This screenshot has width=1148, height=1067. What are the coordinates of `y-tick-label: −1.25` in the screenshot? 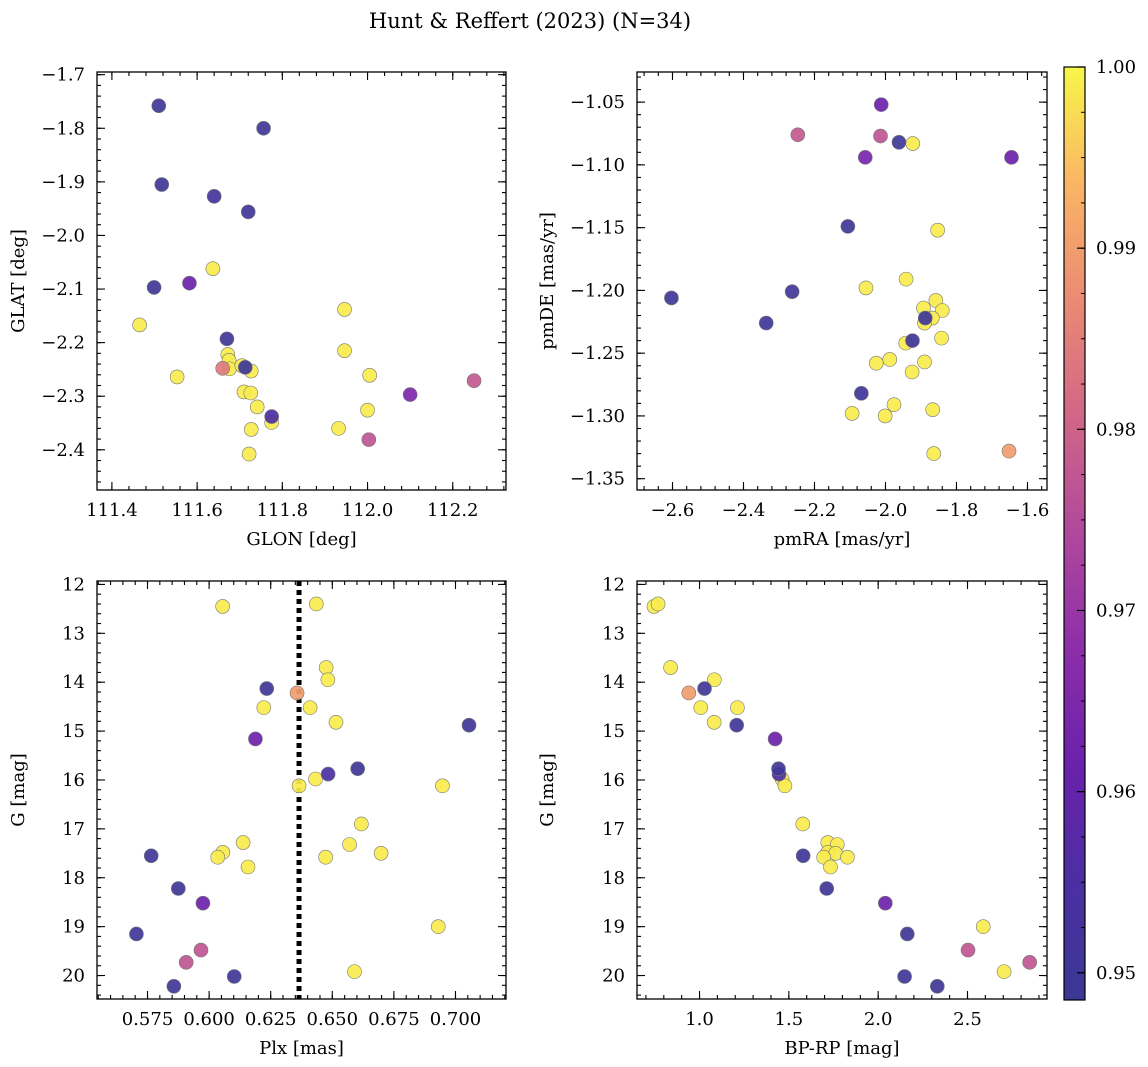 It's located at (597, 353).